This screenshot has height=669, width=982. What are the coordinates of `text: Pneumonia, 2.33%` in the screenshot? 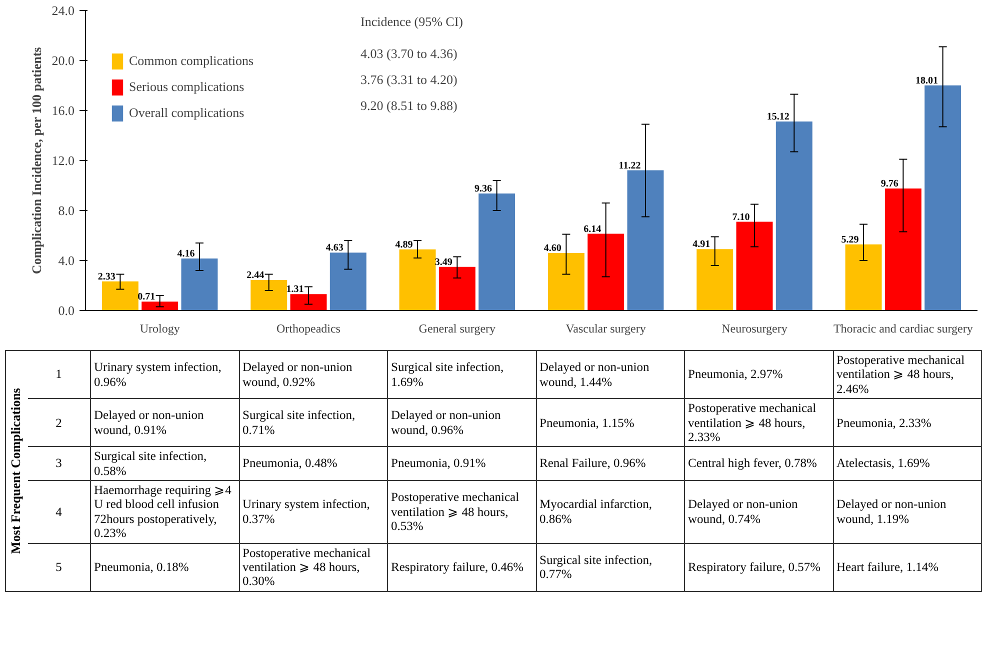 It's located at (907, 422).